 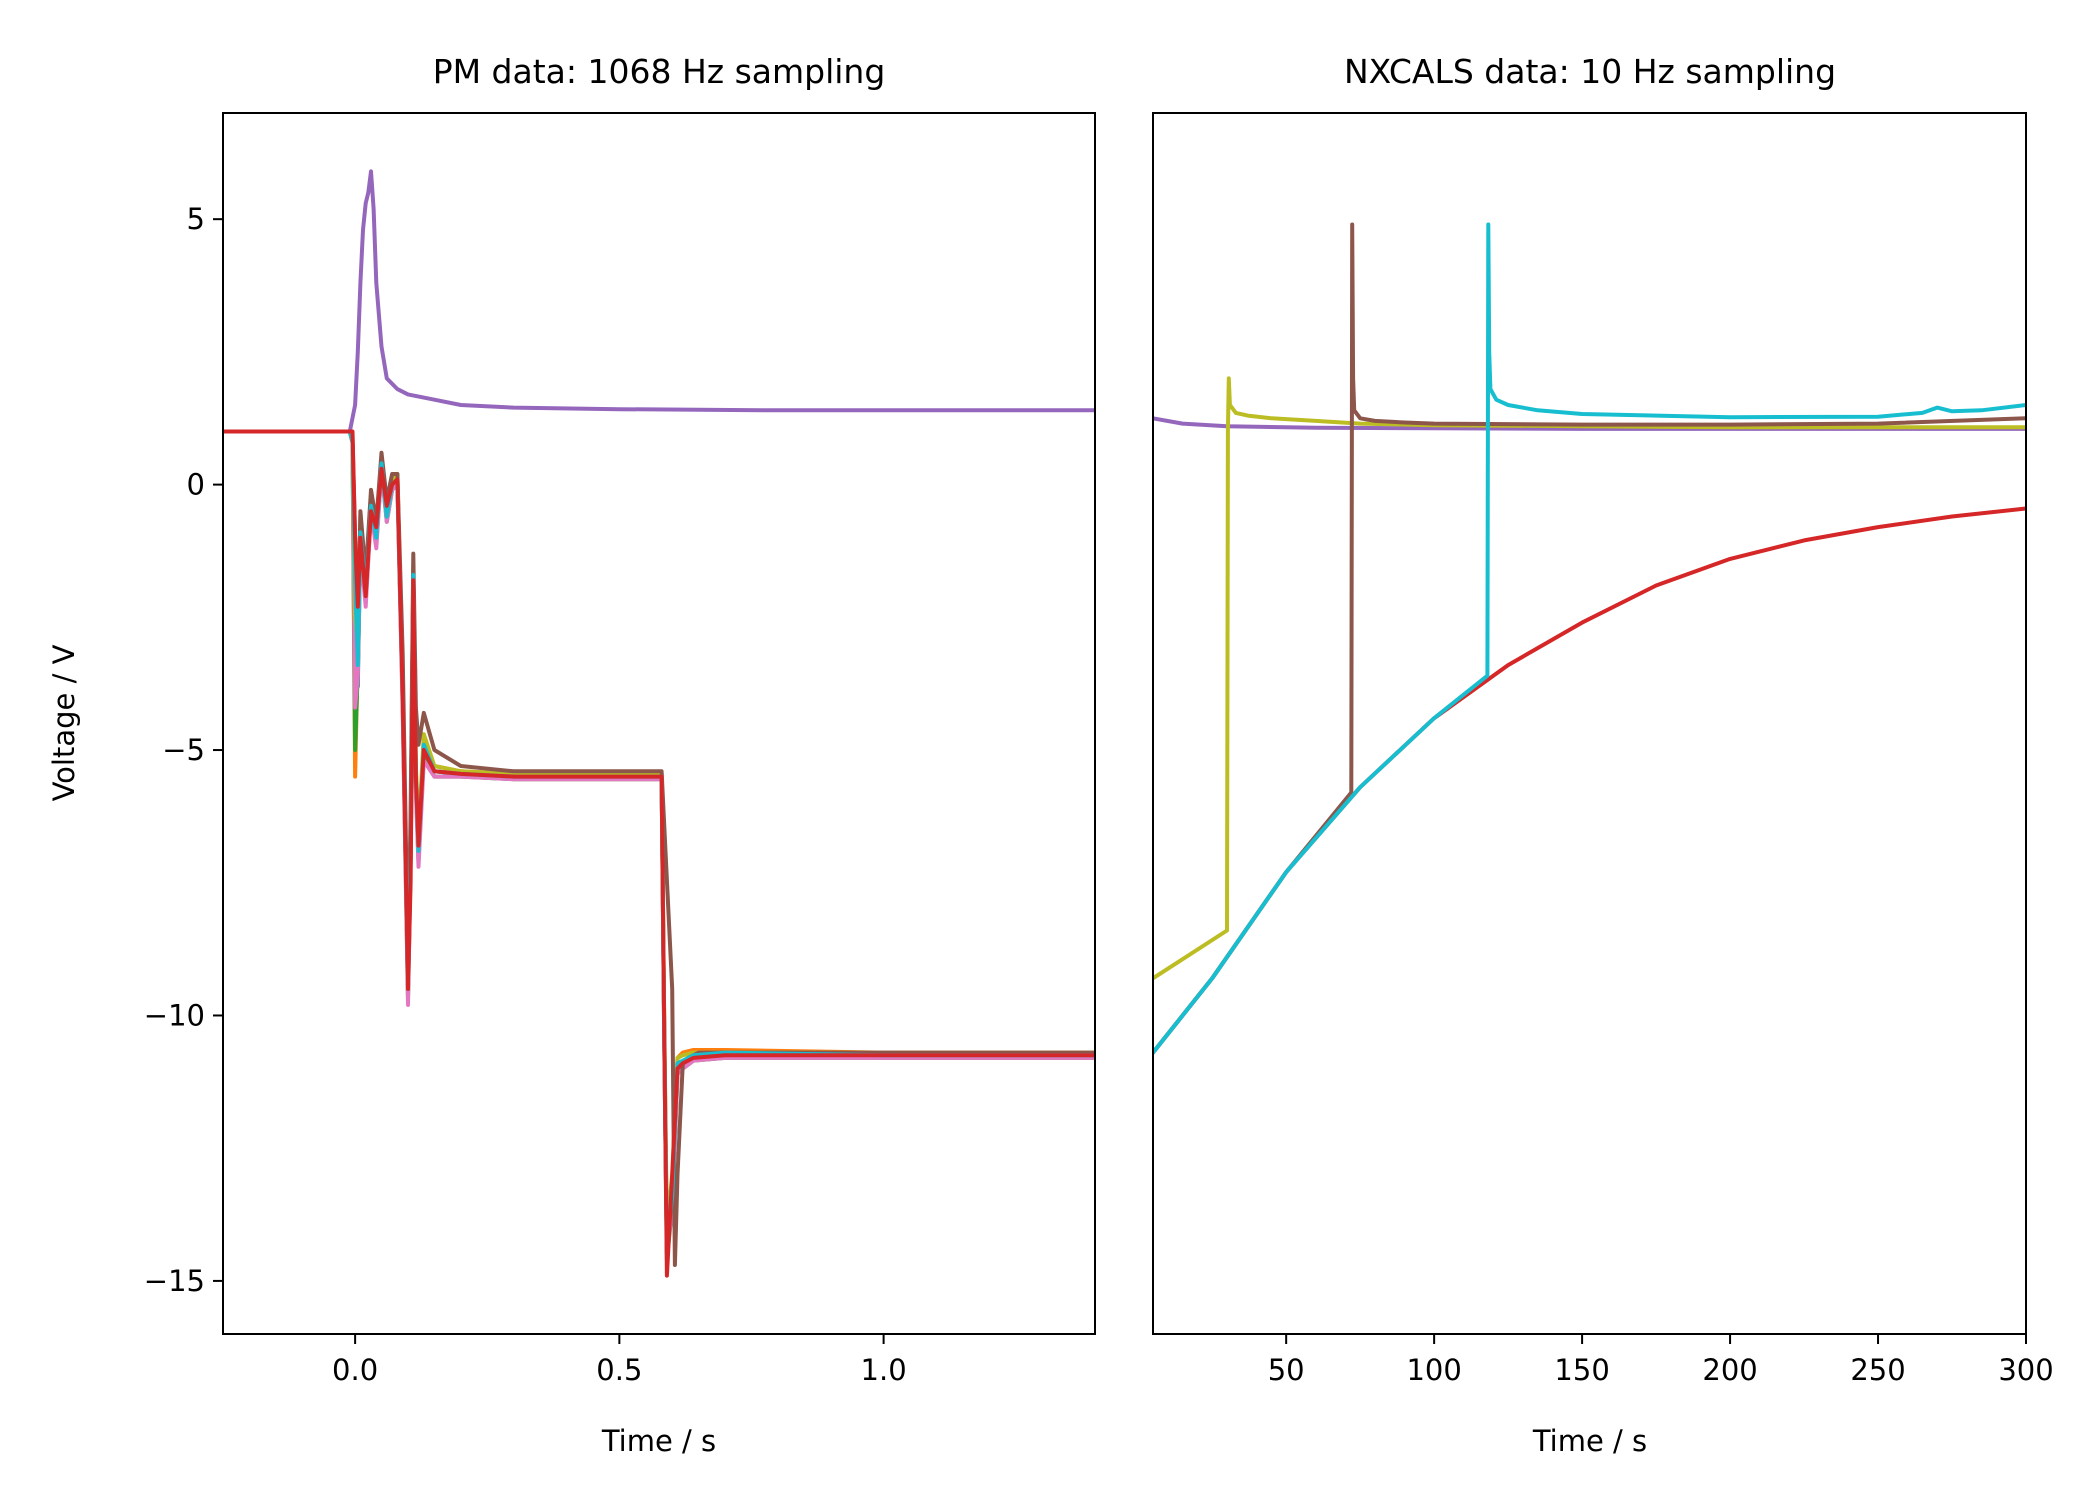 I want to click on right-x-tick-label-4: 250, so click(x=1877, y=1370).